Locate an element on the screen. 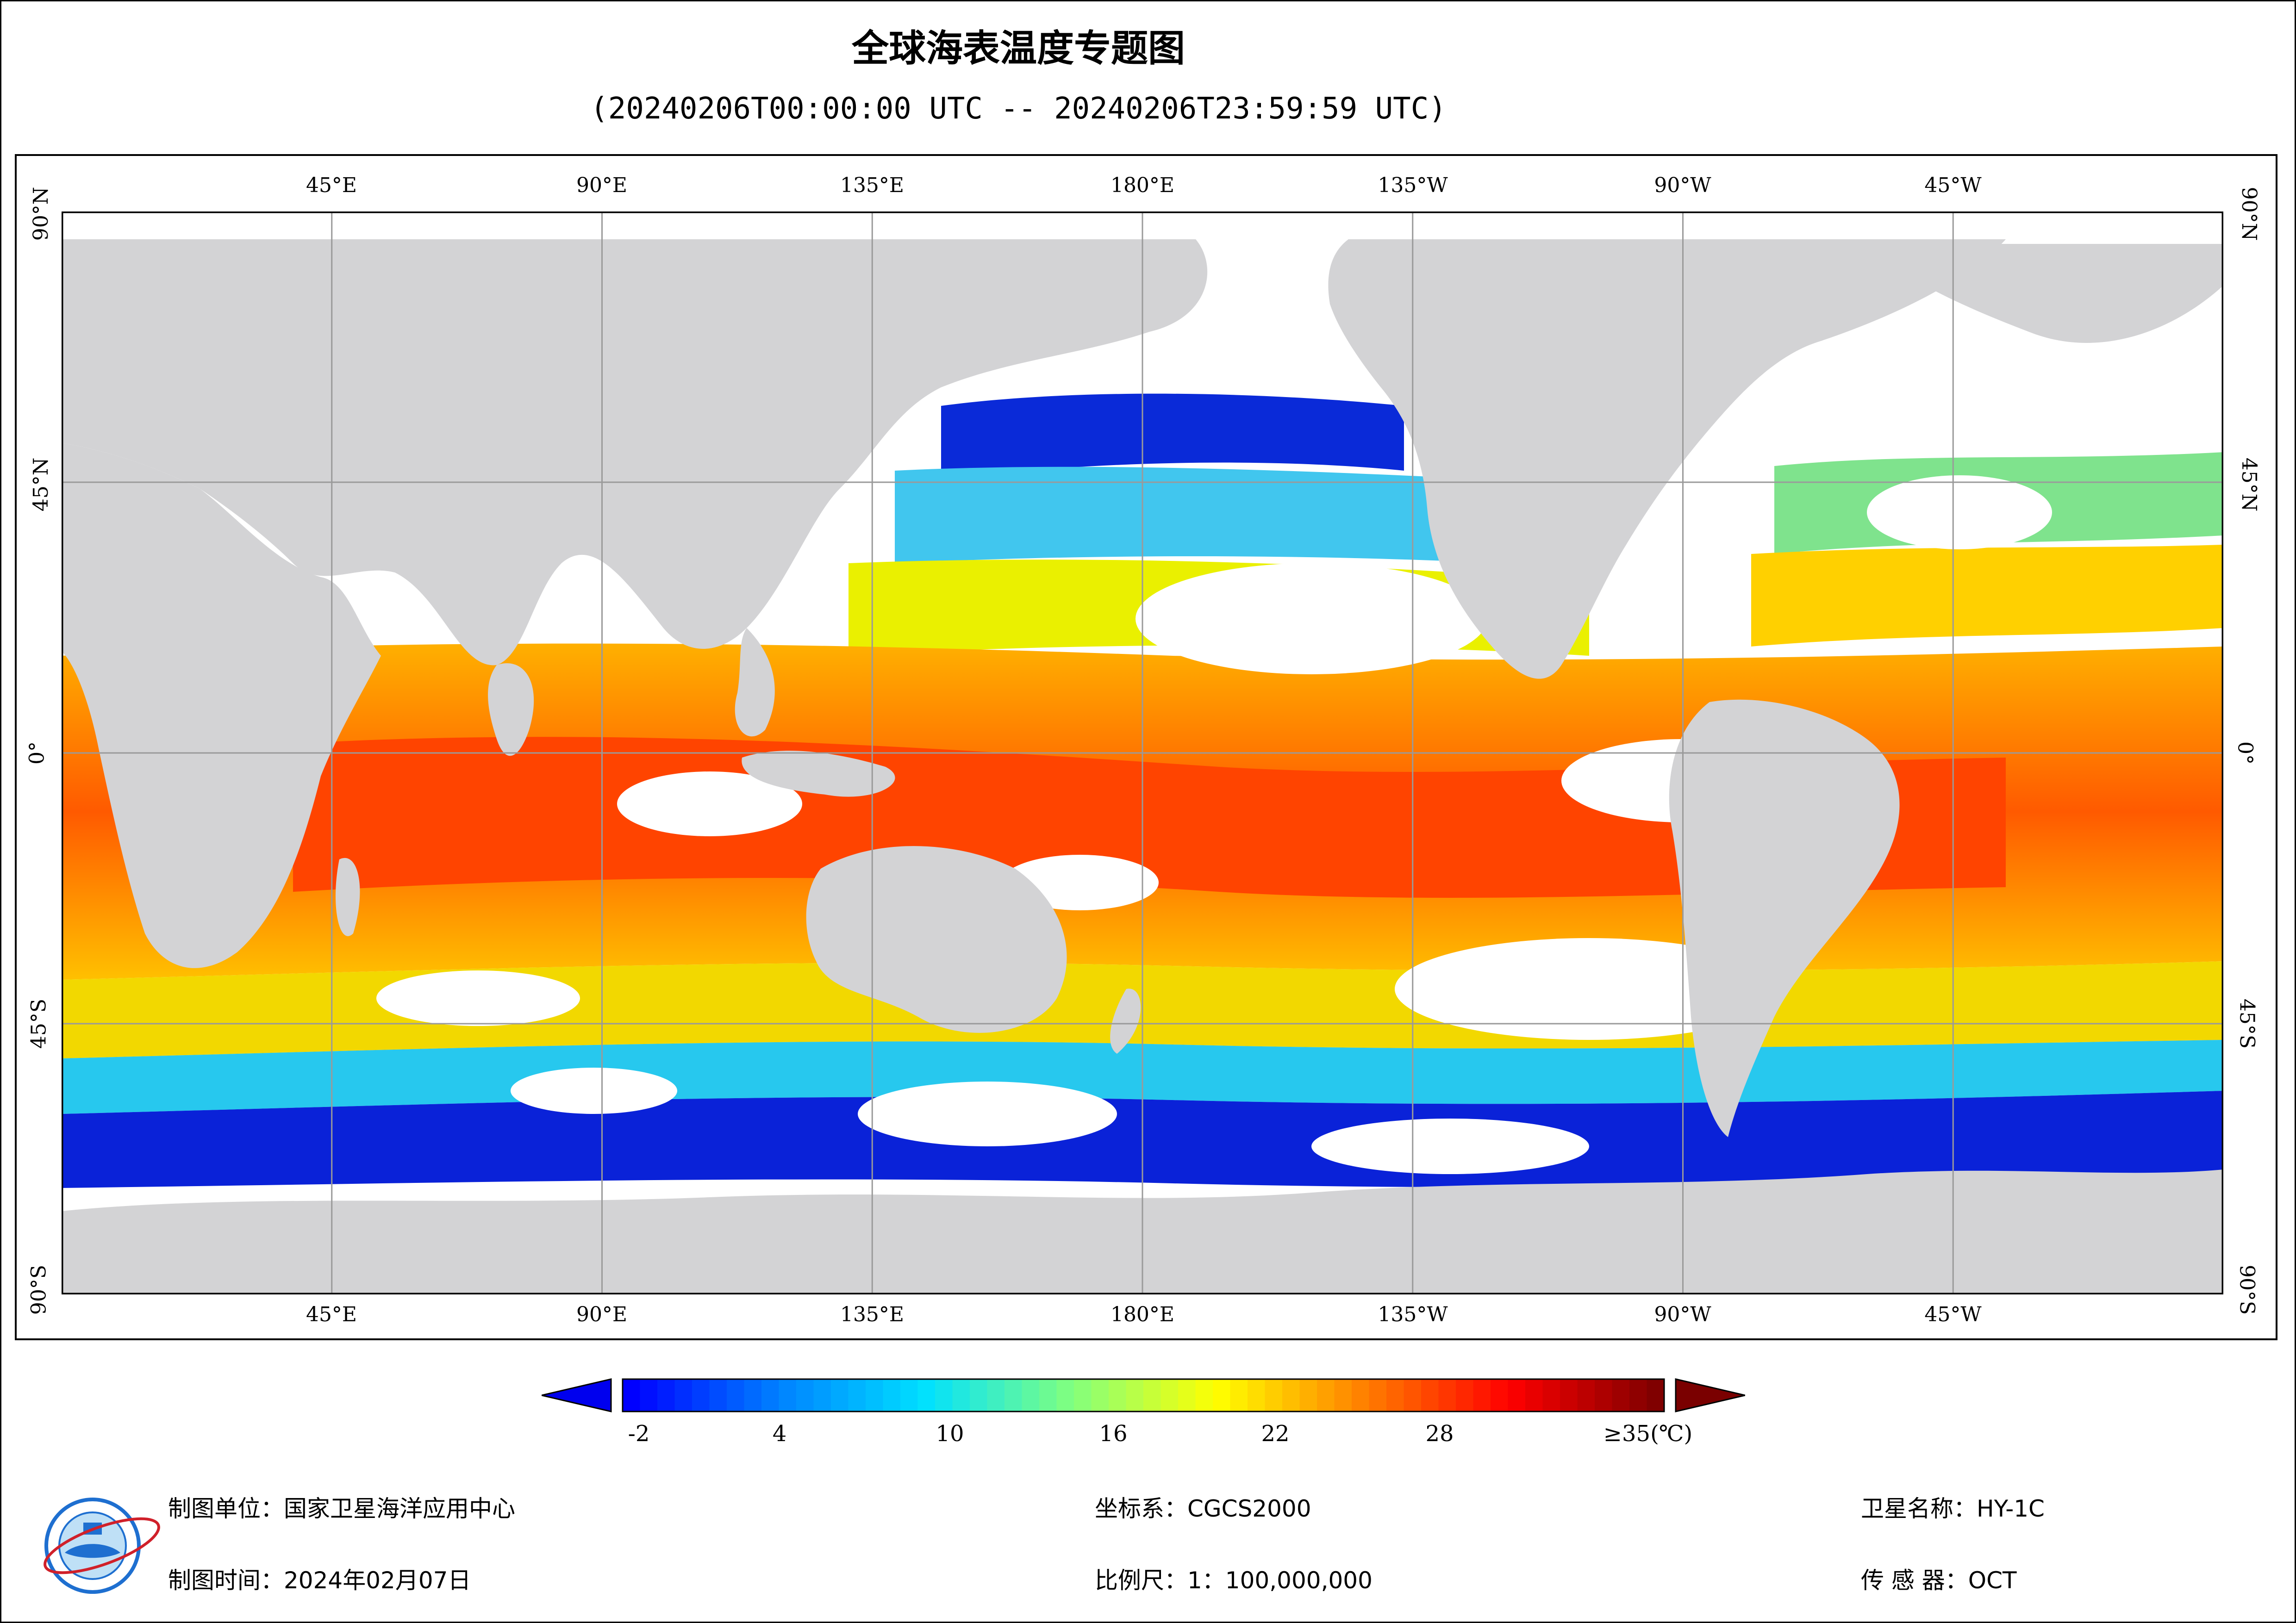  lat-tick-left-45n: 45°N is located at coordinates (41, 484).